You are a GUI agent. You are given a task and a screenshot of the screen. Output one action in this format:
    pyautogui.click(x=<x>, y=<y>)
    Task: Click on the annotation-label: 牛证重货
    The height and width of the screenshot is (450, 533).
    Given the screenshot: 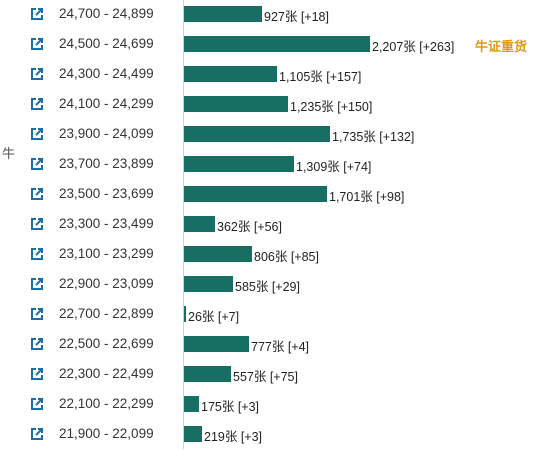 What is the action you would take?
    pyautogui.click(x=501, y=46)
    